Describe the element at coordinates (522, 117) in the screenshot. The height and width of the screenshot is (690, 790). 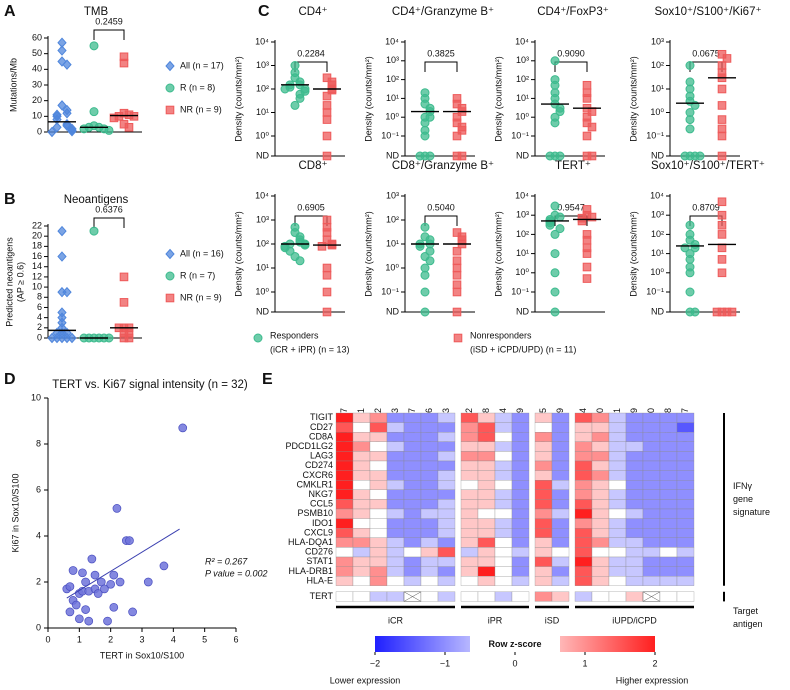
I see `y-tick-label: 10⁰` at that location.